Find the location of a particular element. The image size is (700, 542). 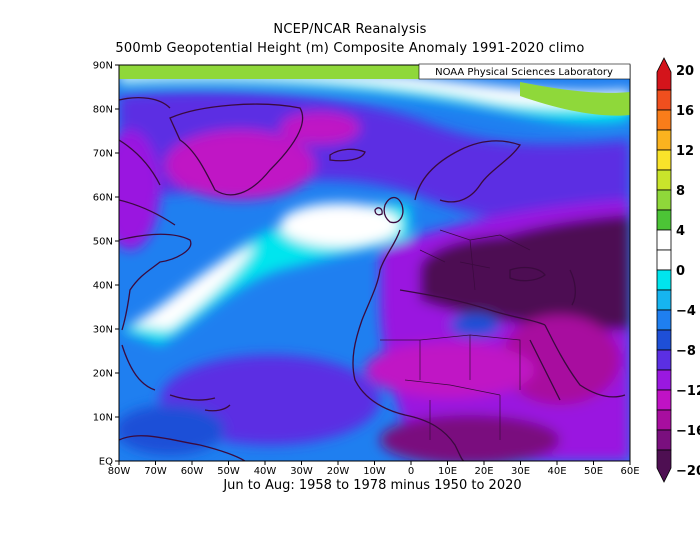

lon-tick-label: 20E is located at coordinates (483, 471).